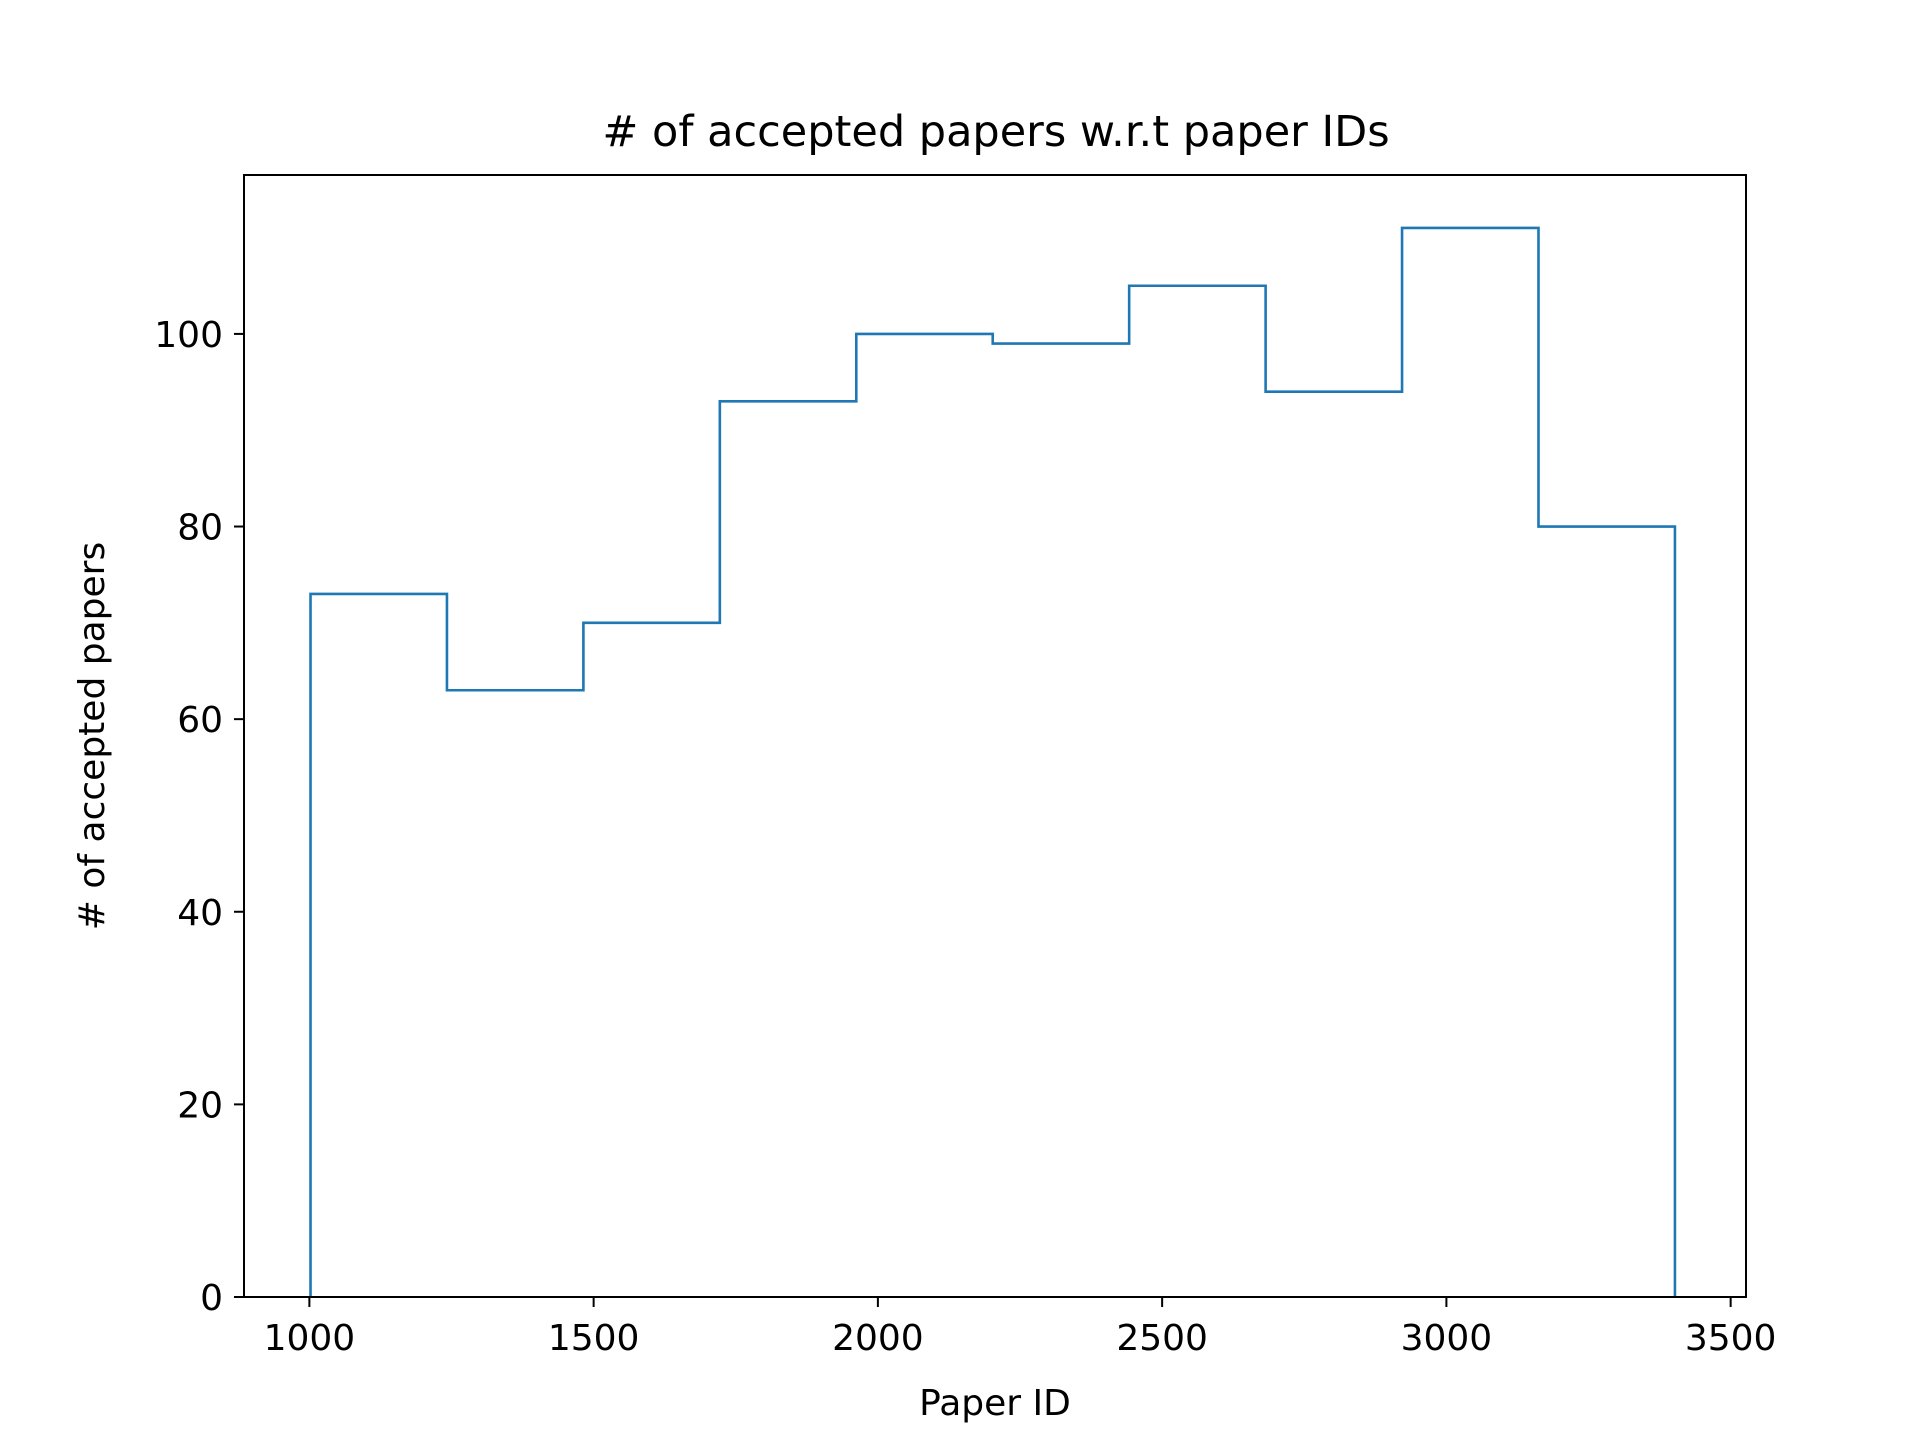  What do you see at coordinates (594, 1338) in the screenshot?
I see `x-tick-label: 1500` at bounding box center [594, 1338].